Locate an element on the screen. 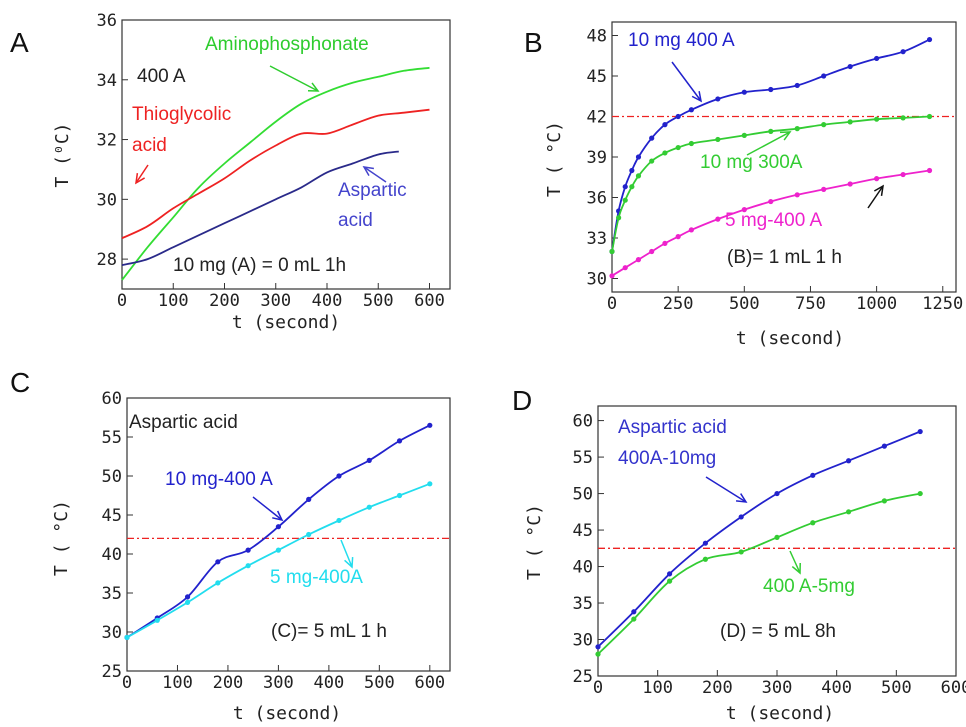 This screenshot has height=727, width=966. y-axis-label: T ( °C) is located at coordinates (61, 538).